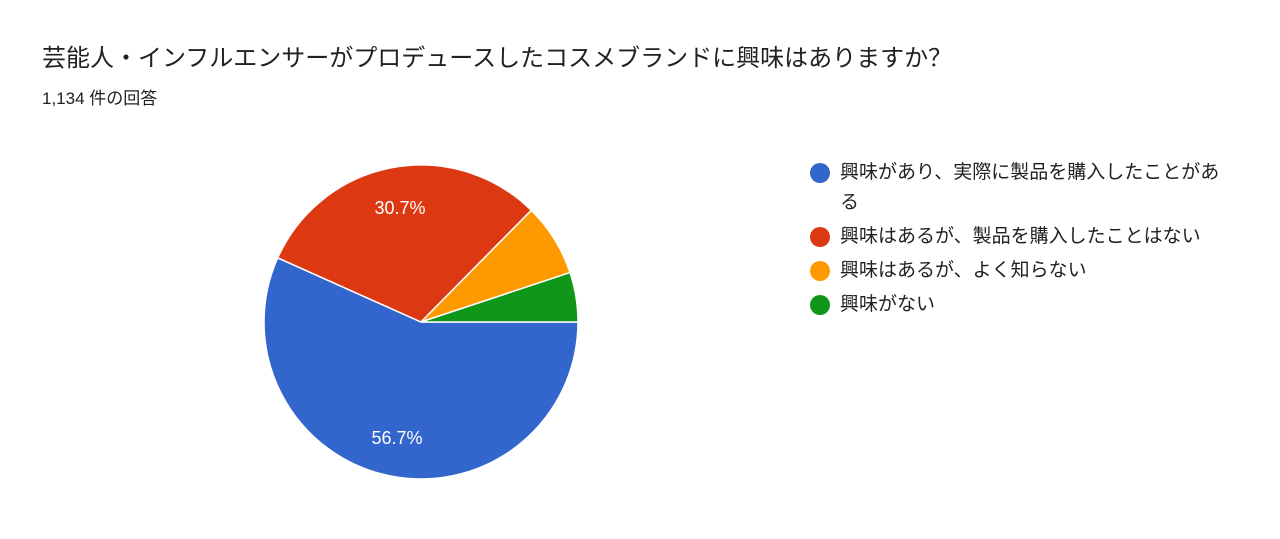 This screenshot has height=539, width=1280. What do you see at coordinates (396, 438) in the screenshot?
I see `slice-label-0: 56.7%` at bounding box center [396, 438].